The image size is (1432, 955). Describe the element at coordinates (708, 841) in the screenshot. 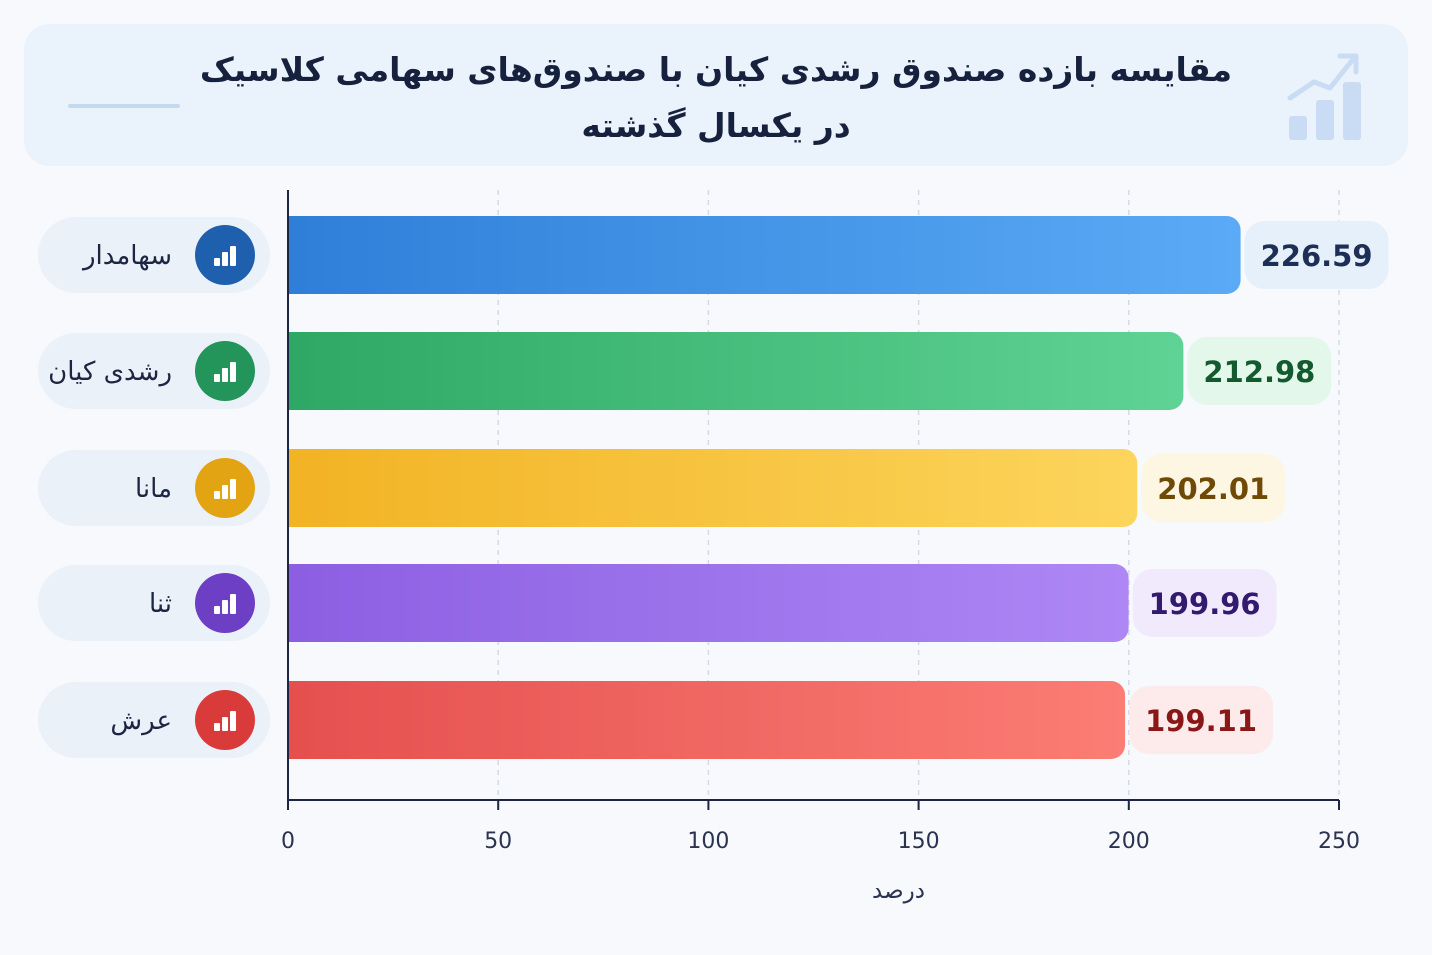

I see `x-tick-label: 100` at that location.